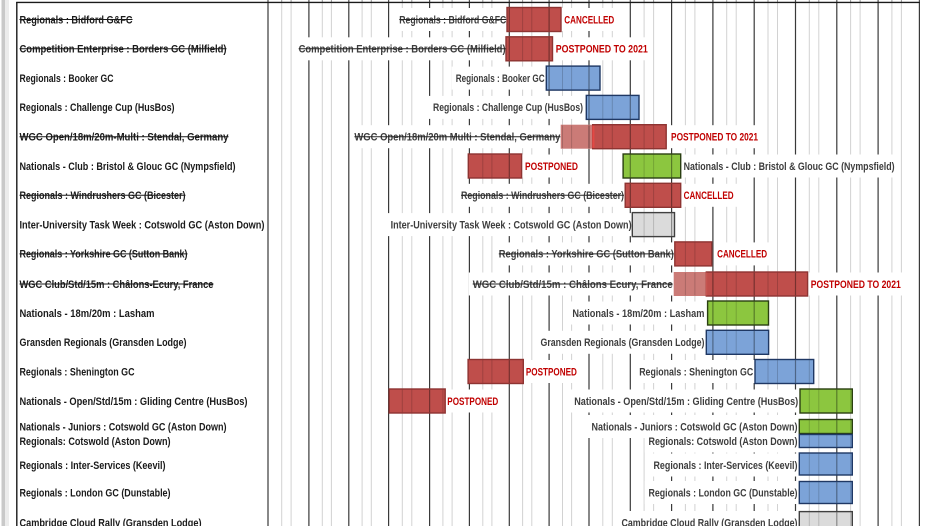 Image resolution: width=938 pixels, height=526 pixels. What do you see at coordinates (117, 285) in the screenshot?
I see `svg-text:WGC Club/Std/15m : Châlons-Ecu: WGC Club/Std/15m : Châlons-Ecury, France` at bounding box center [117, 285].